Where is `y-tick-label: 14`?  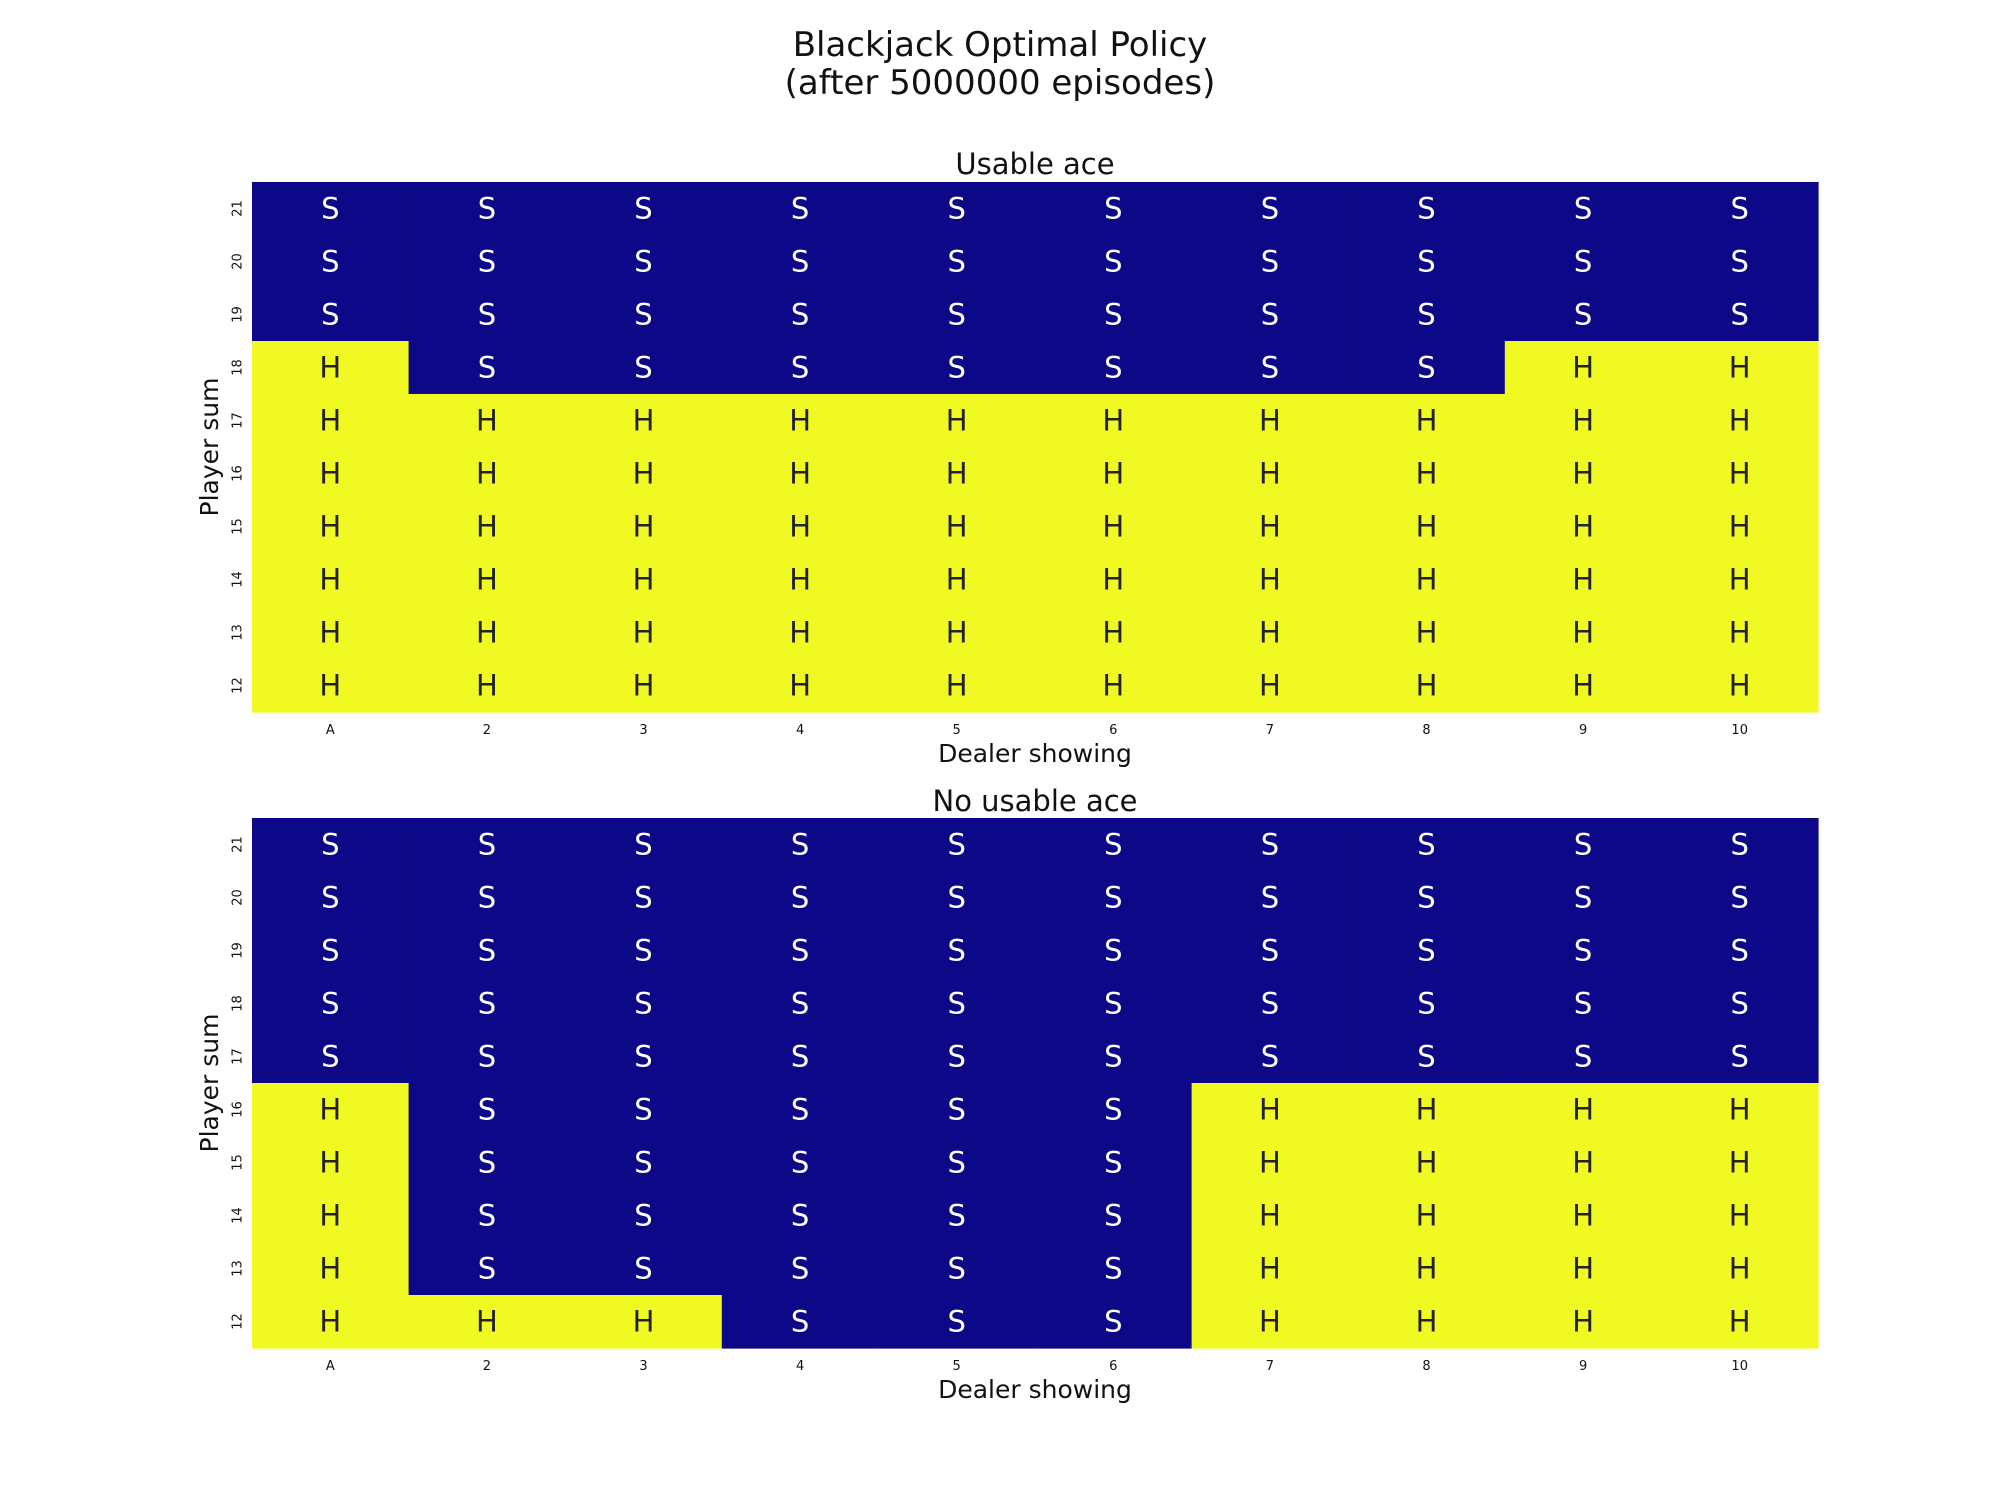 y-tick-label: 14 is located at coordinates (238, 579).